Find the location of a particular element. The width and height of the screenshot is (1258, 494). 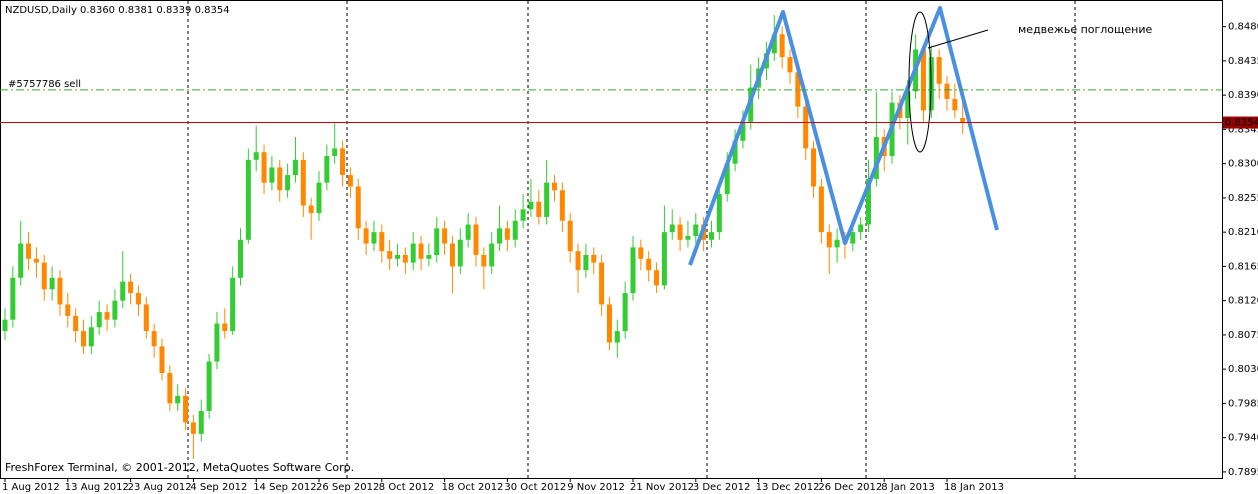

x-tick-label: 21 Nov 2012 is located at coordinates (662, 487).